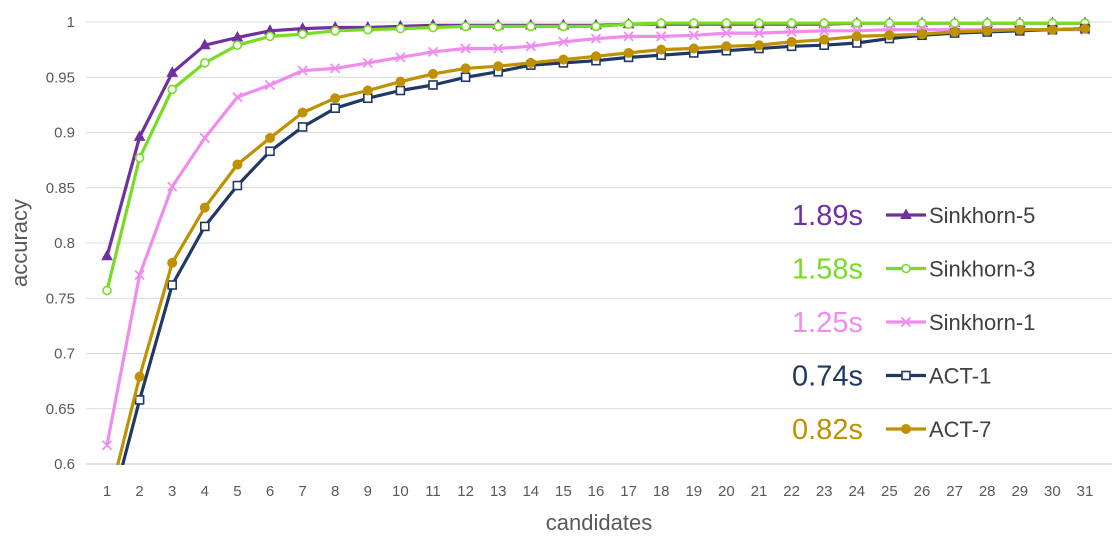 This screenshot has height=547, width=1116. What do you see at coordinates (64, 133) in the screenshot?
I see `y-tick-label: 0.9` at bounding box center [64, 133].